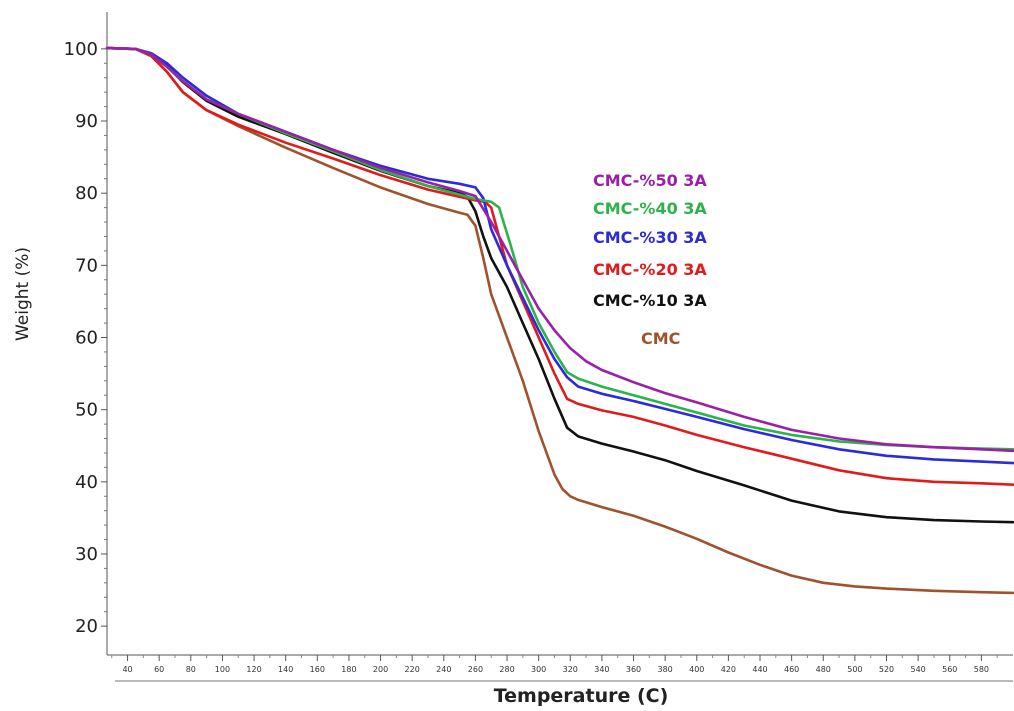  What do you see at coordinates (127, 669) in the screenshot?
I see `x-tick-label: 40` at bounding box center [127, 669].